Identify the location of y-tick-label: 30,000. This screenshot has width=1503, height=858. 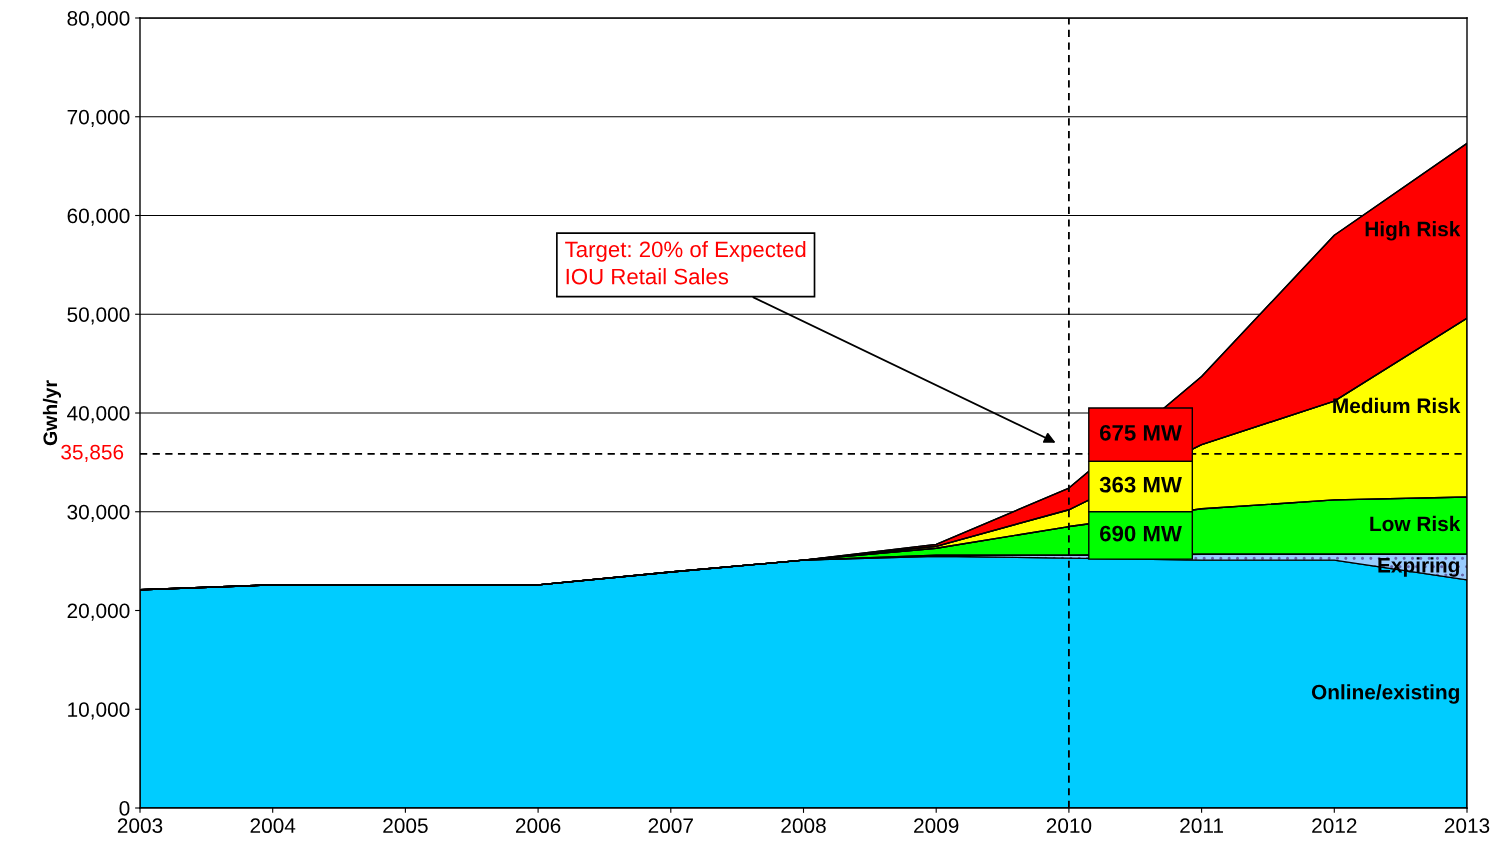
(98, 513).